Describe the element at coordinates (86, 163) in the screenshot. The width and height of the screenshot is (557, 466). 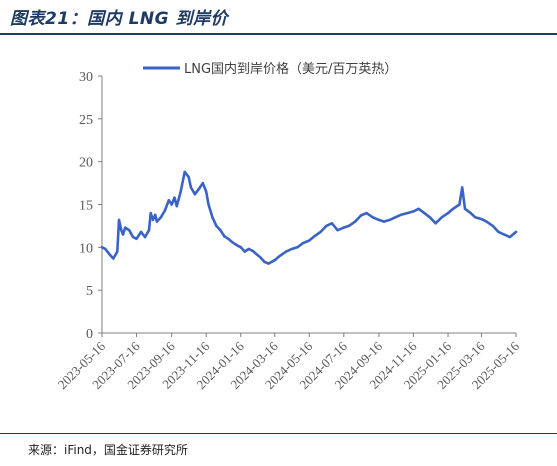
I see `y-tick-label: 20` at that location.